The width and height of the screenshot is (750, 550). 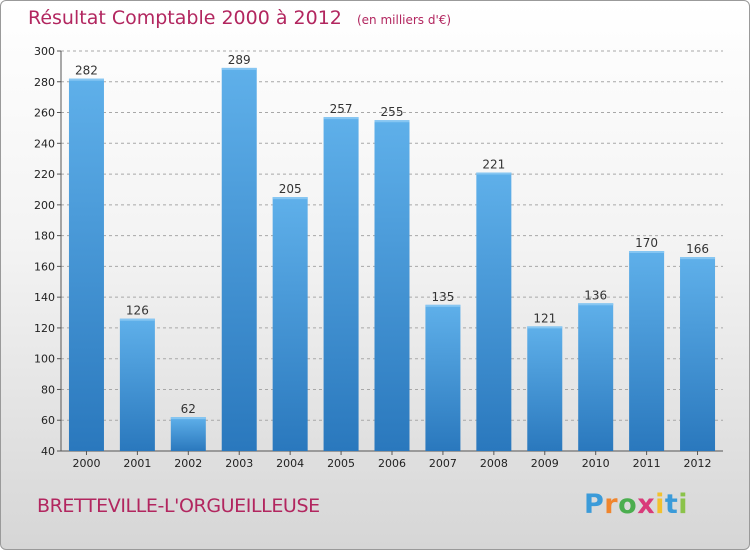 I want to click on chart-title: Résultat Comptable 2000 à 2012, so click(x=185, y=18).